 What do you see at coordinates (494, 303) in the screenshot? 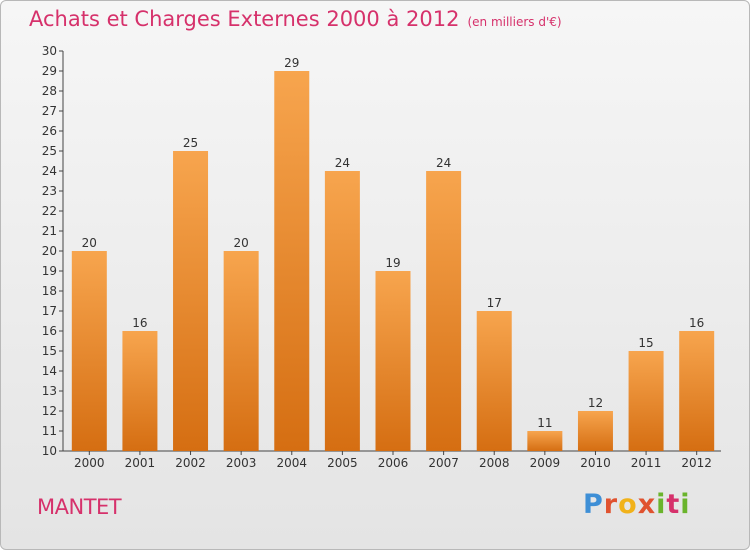
I see `bar-value-label: 17` at bounding box center [494, 303].